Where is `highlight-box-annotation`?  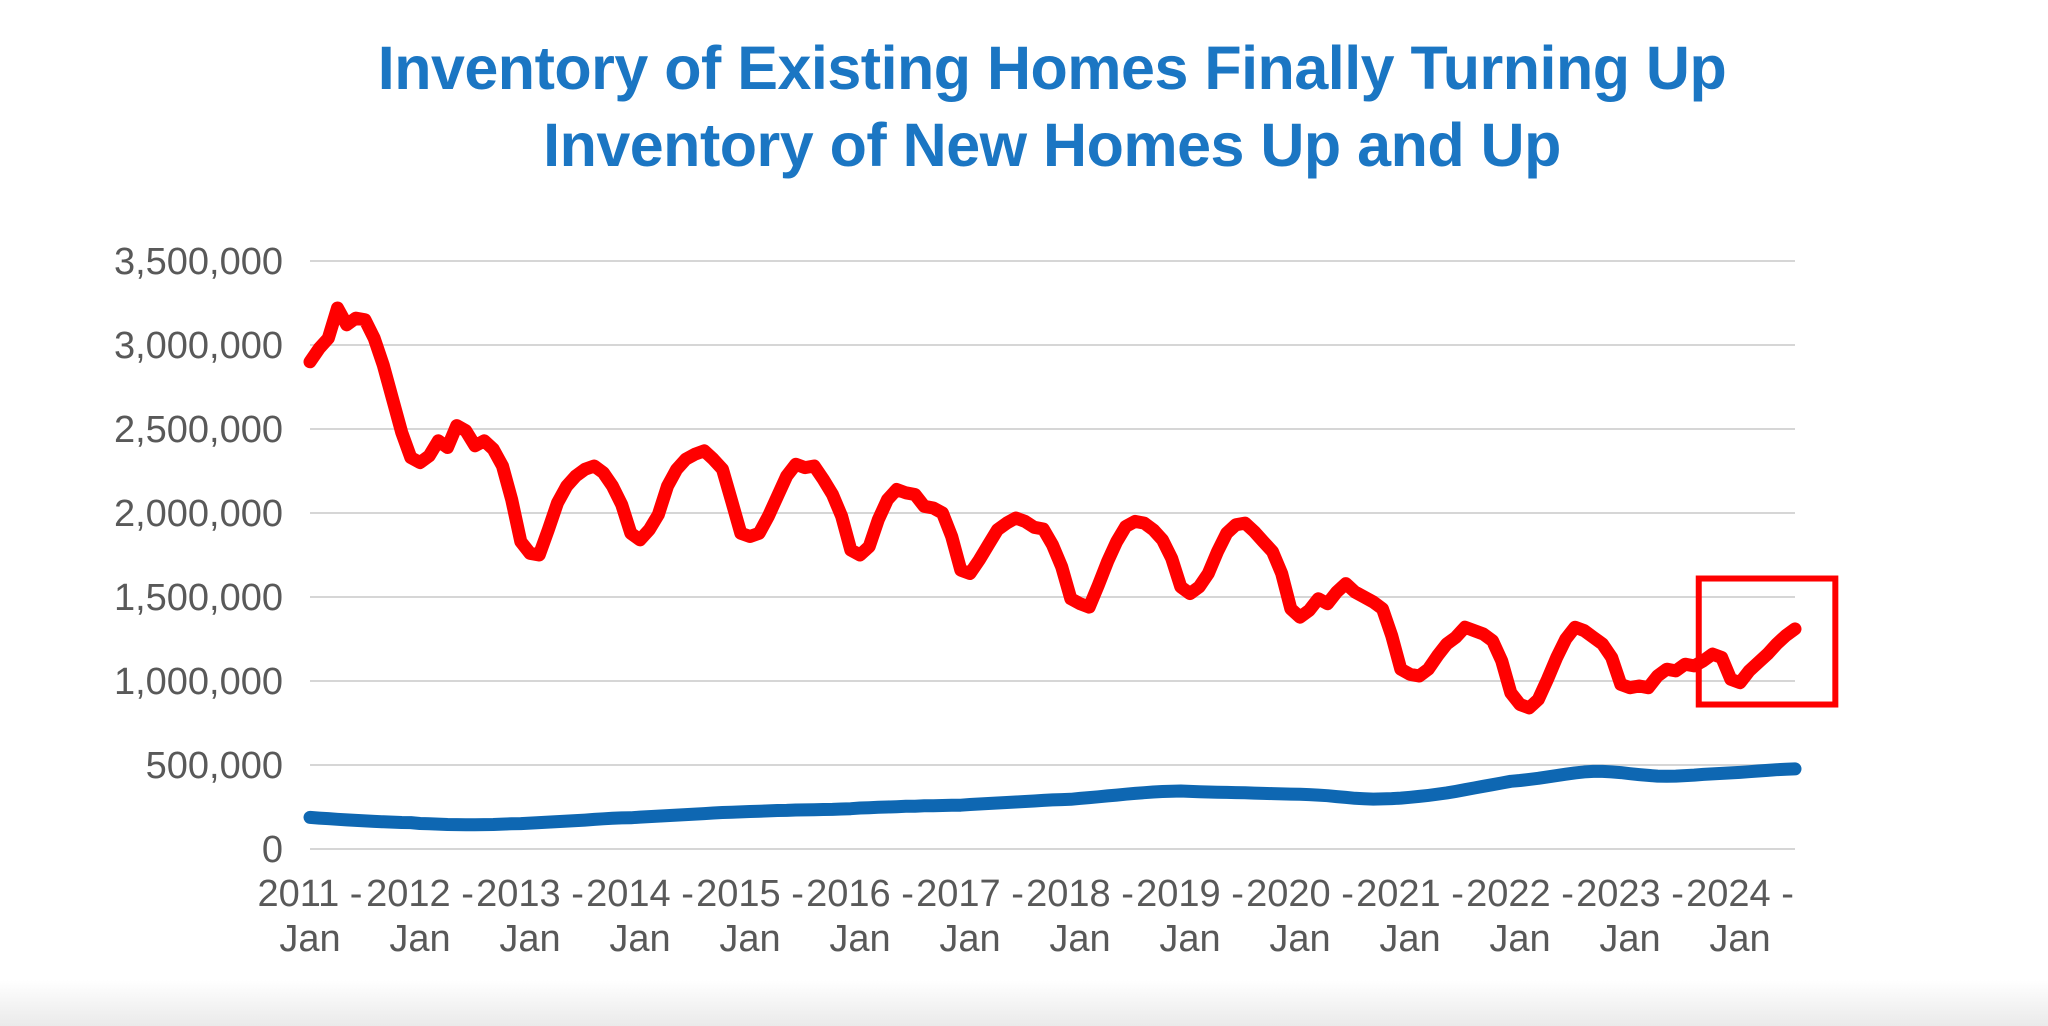 highlight-box-annotation is located at coordinates (1767, 641).